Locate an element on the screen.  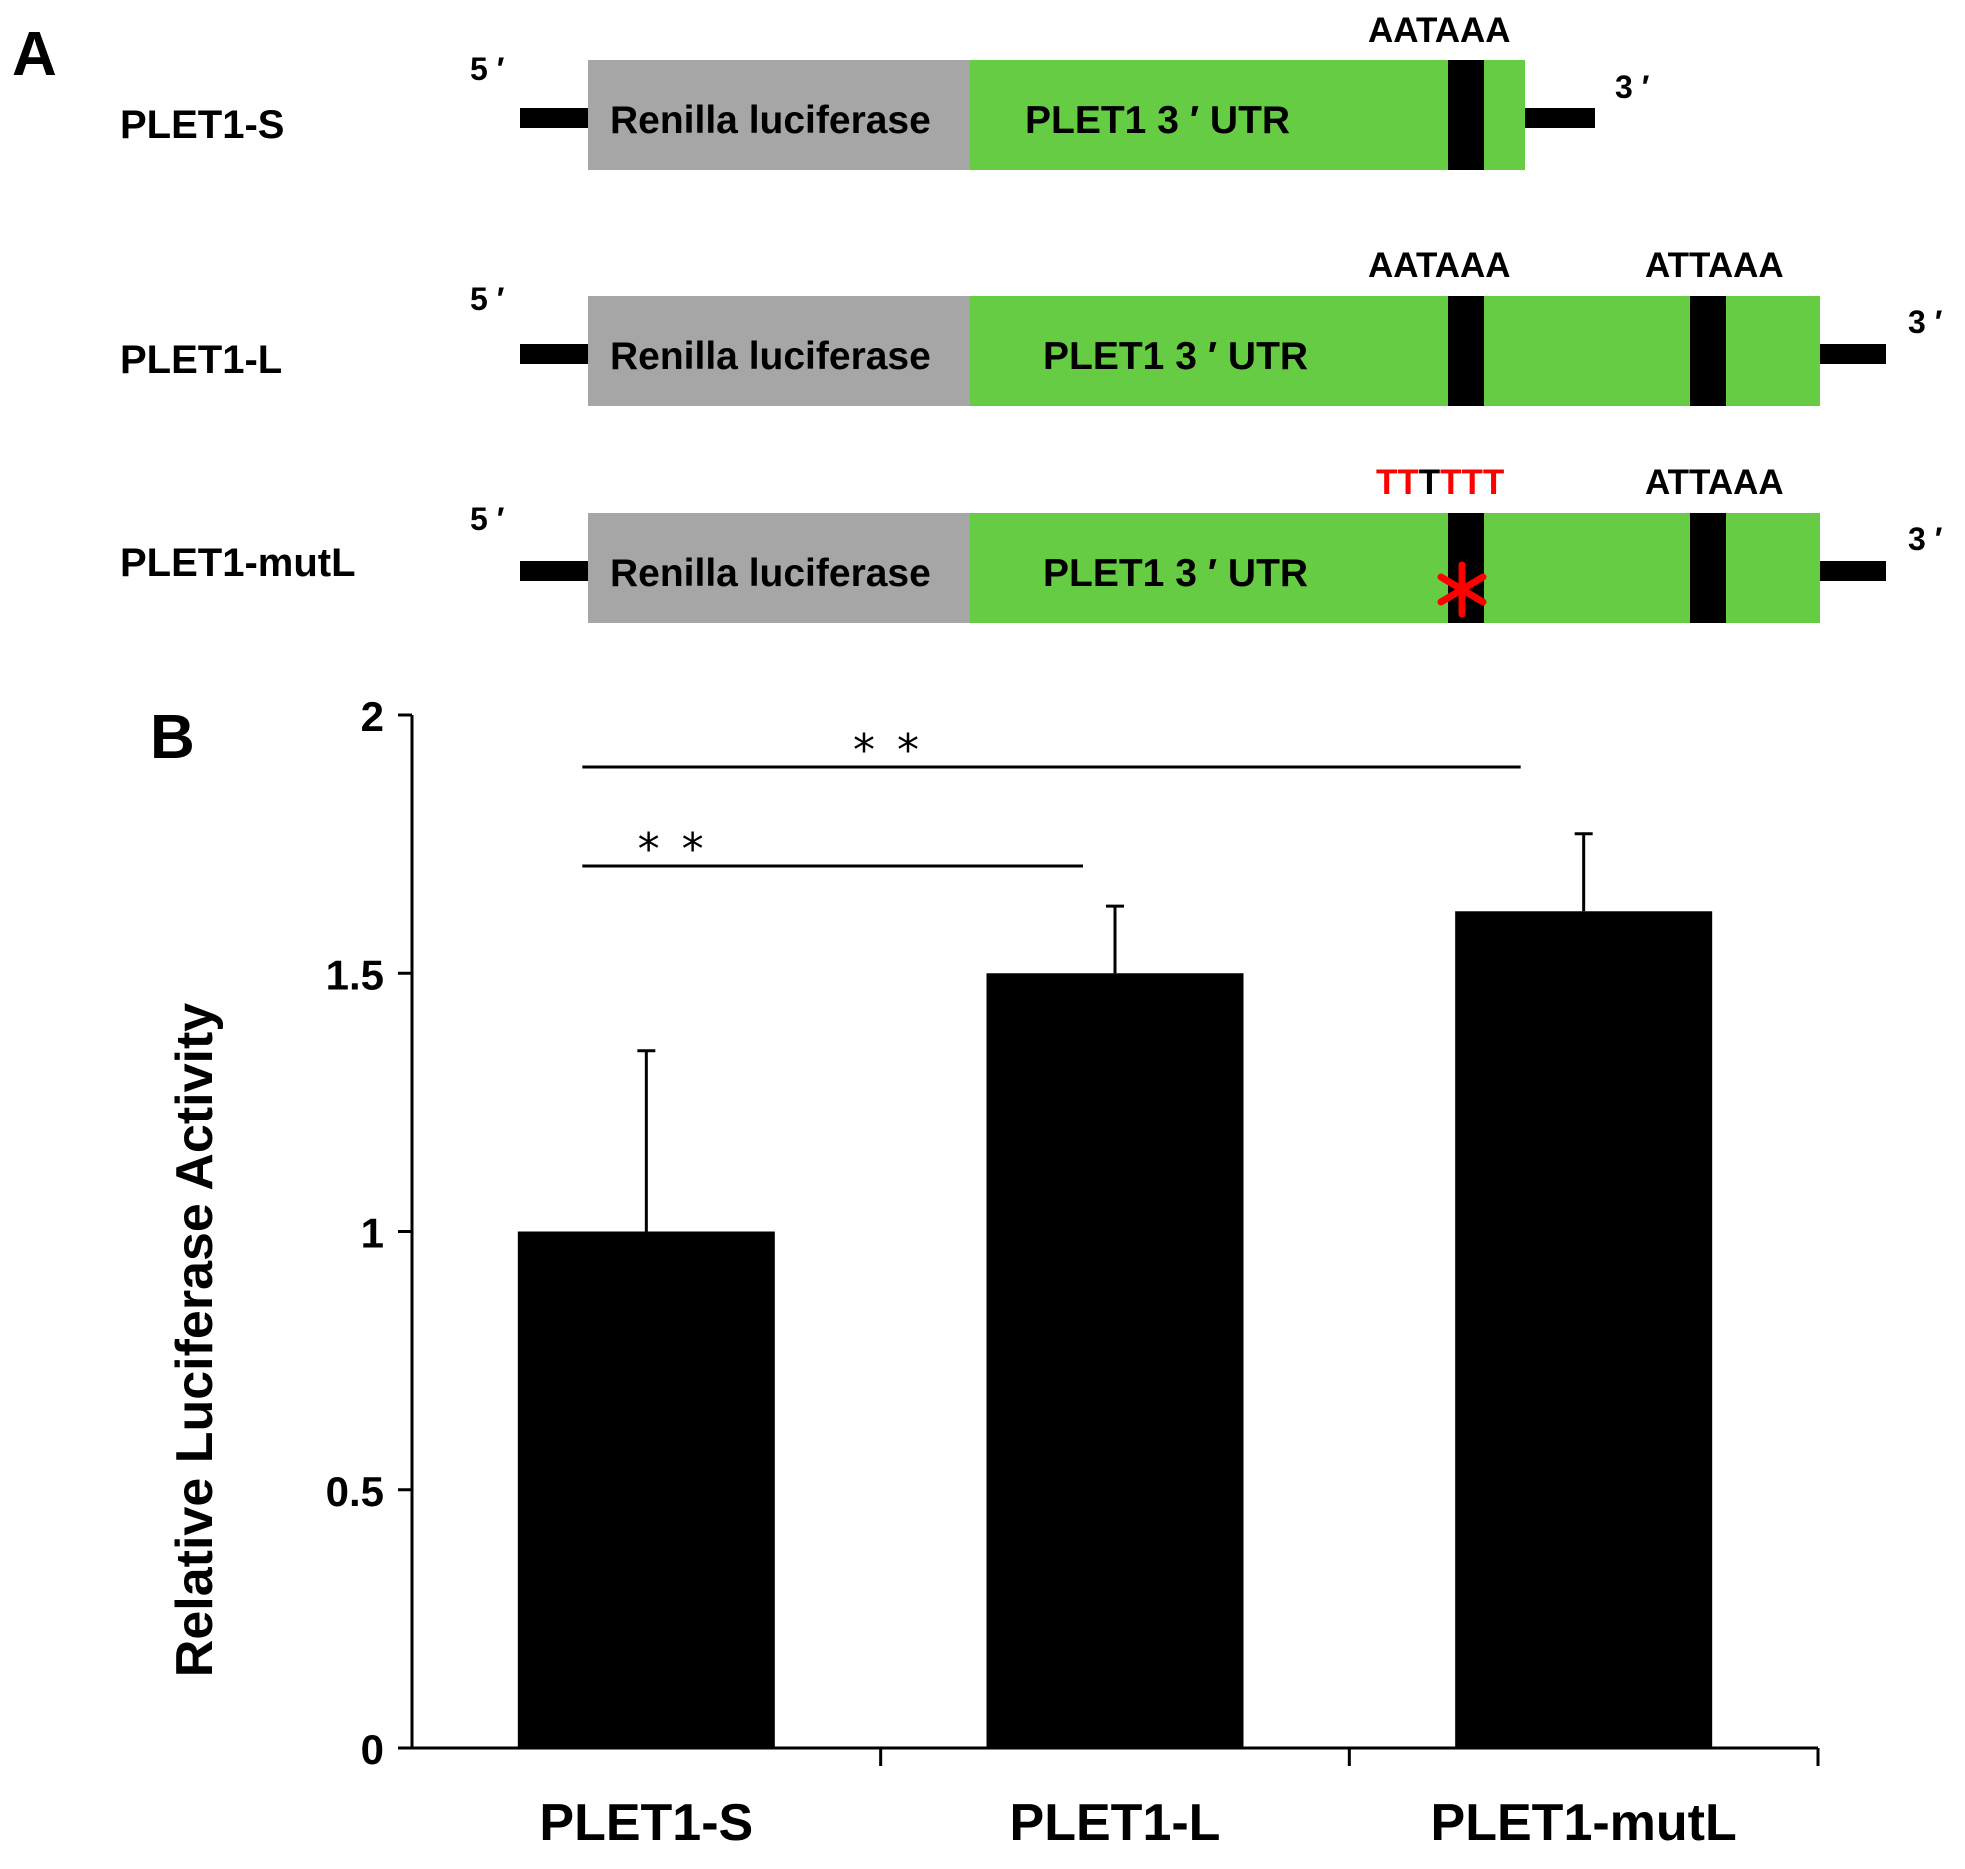
panel-a-label: A is located at coordinates (34, 54).